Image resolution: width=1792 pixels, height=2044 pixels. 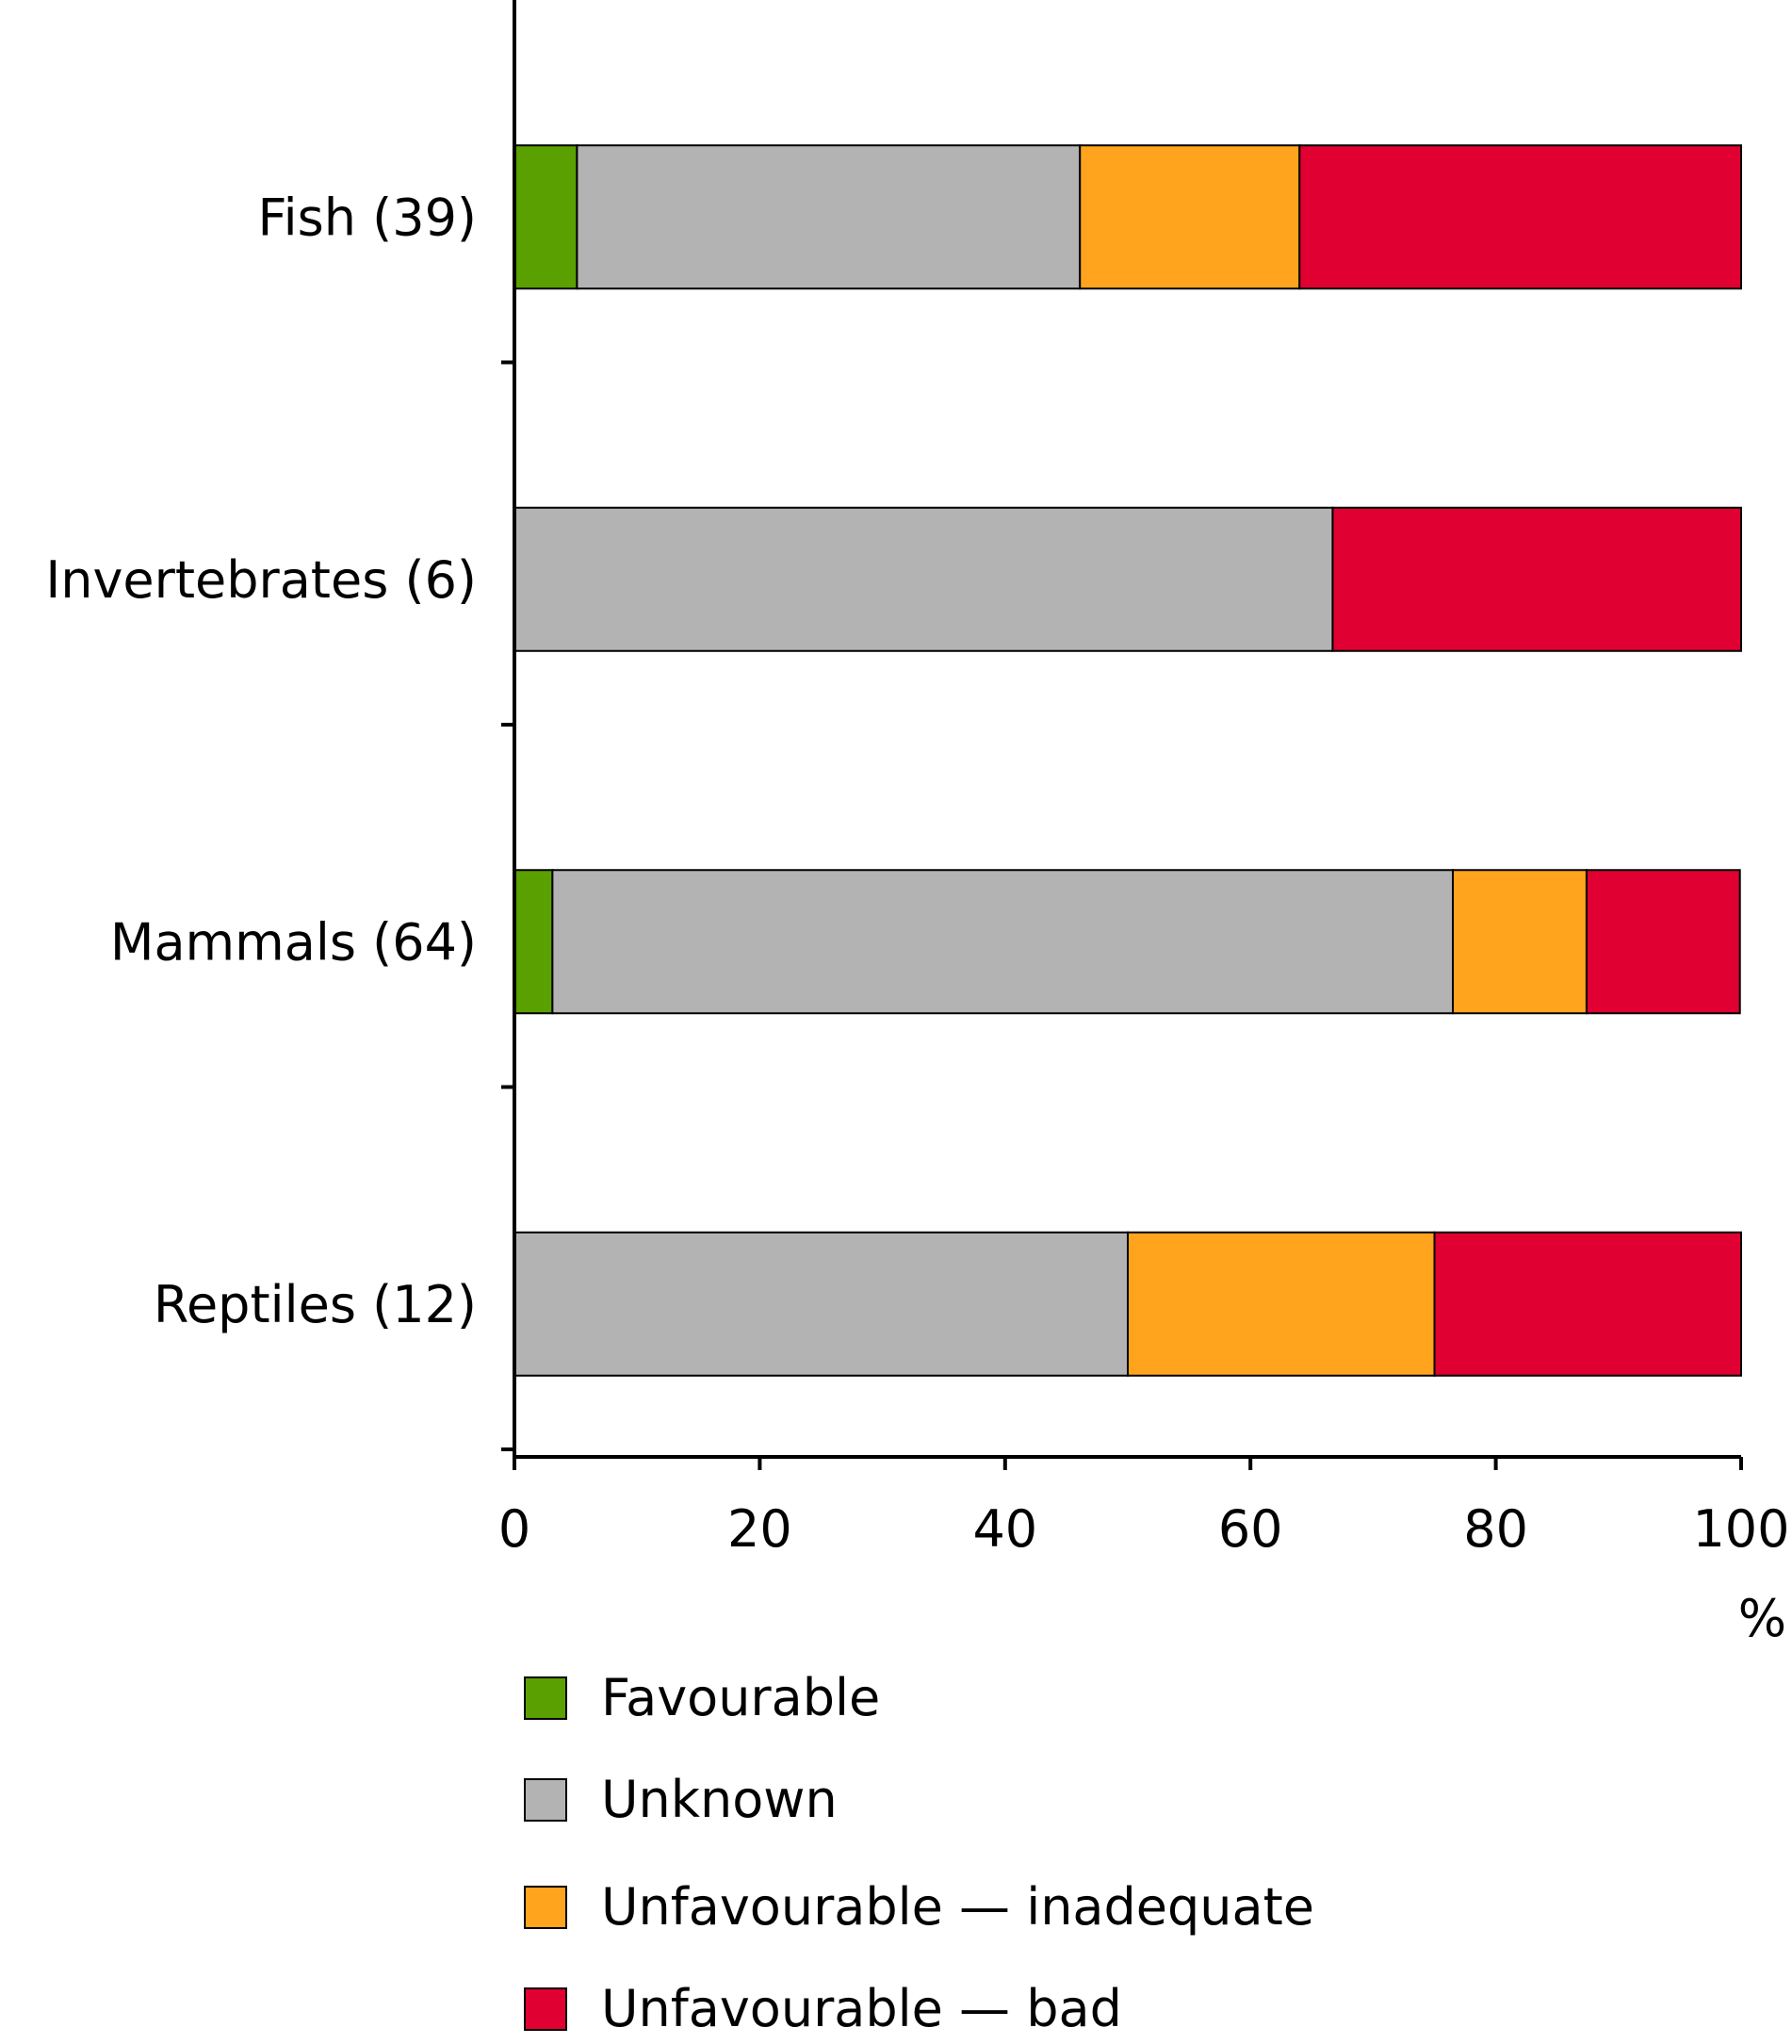 I want to click on x-tick-label-0: 0, so click(x=514, y=1529).